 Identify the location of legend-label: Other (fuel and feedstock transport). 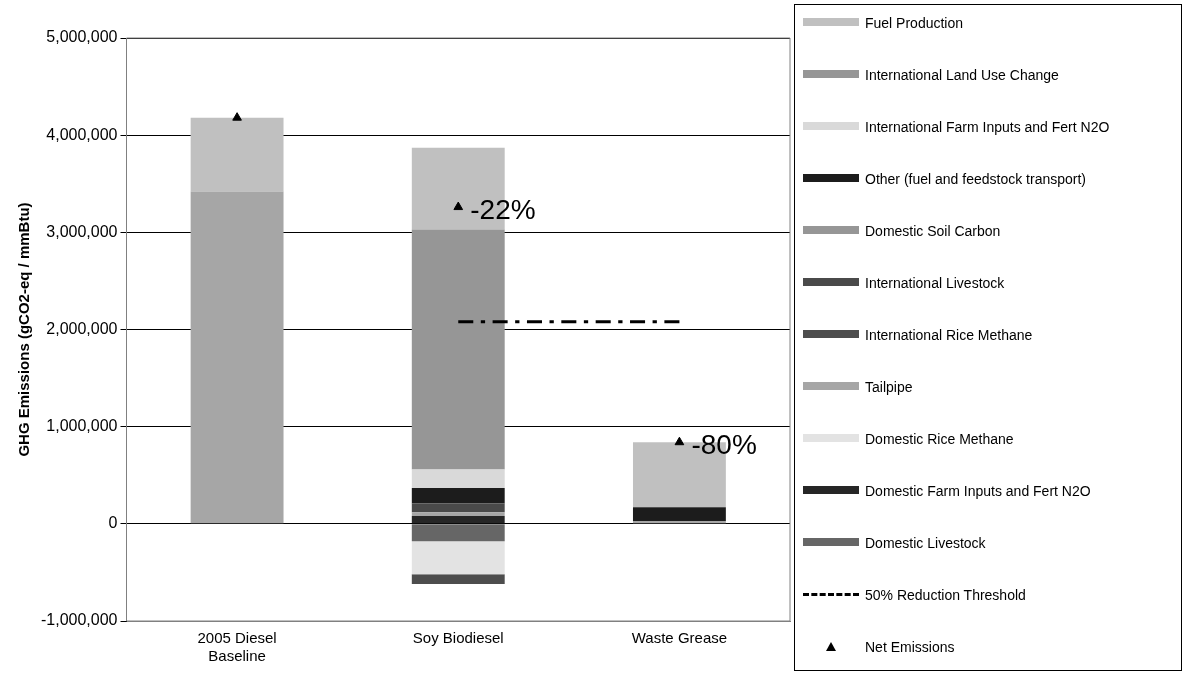
(975, 179).